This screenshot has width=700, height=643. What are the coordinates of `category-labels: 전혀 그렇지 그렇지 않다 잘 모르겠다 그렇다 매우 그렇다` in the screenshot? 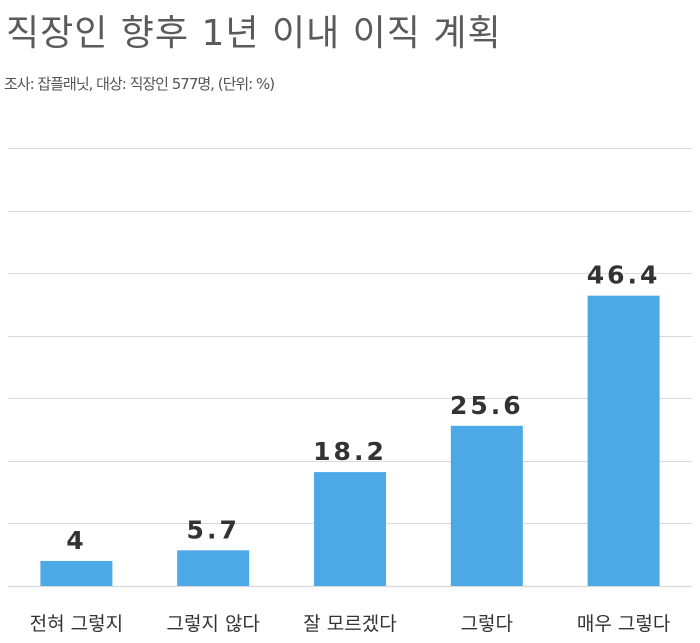 It's located at (350, 624).